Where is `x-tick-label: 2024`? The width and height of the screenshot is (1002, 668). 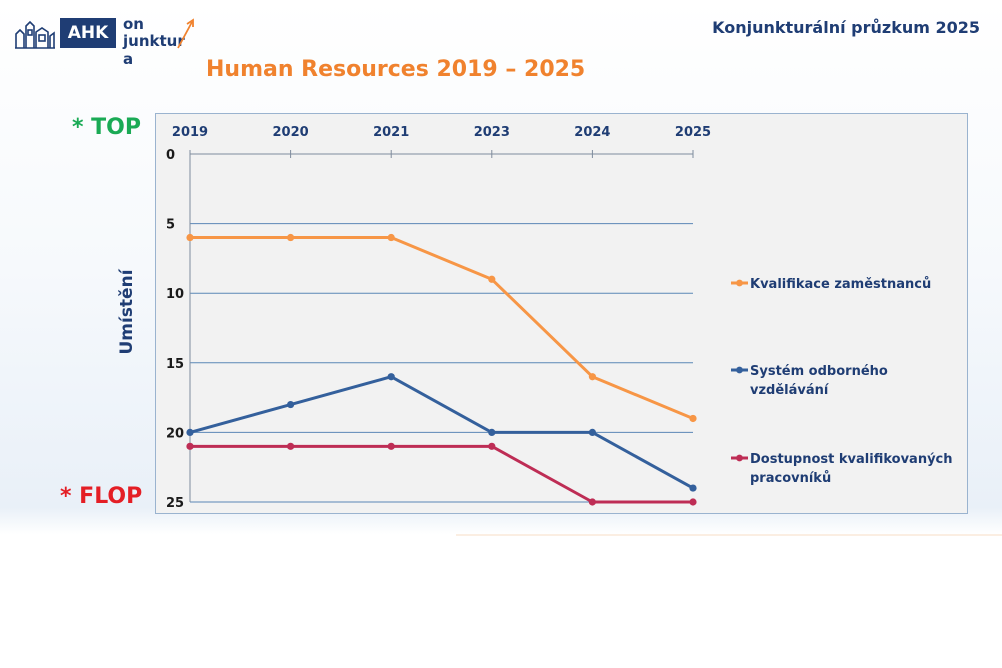 x-tick-label: 2024 is located at coordinates (592, 132).